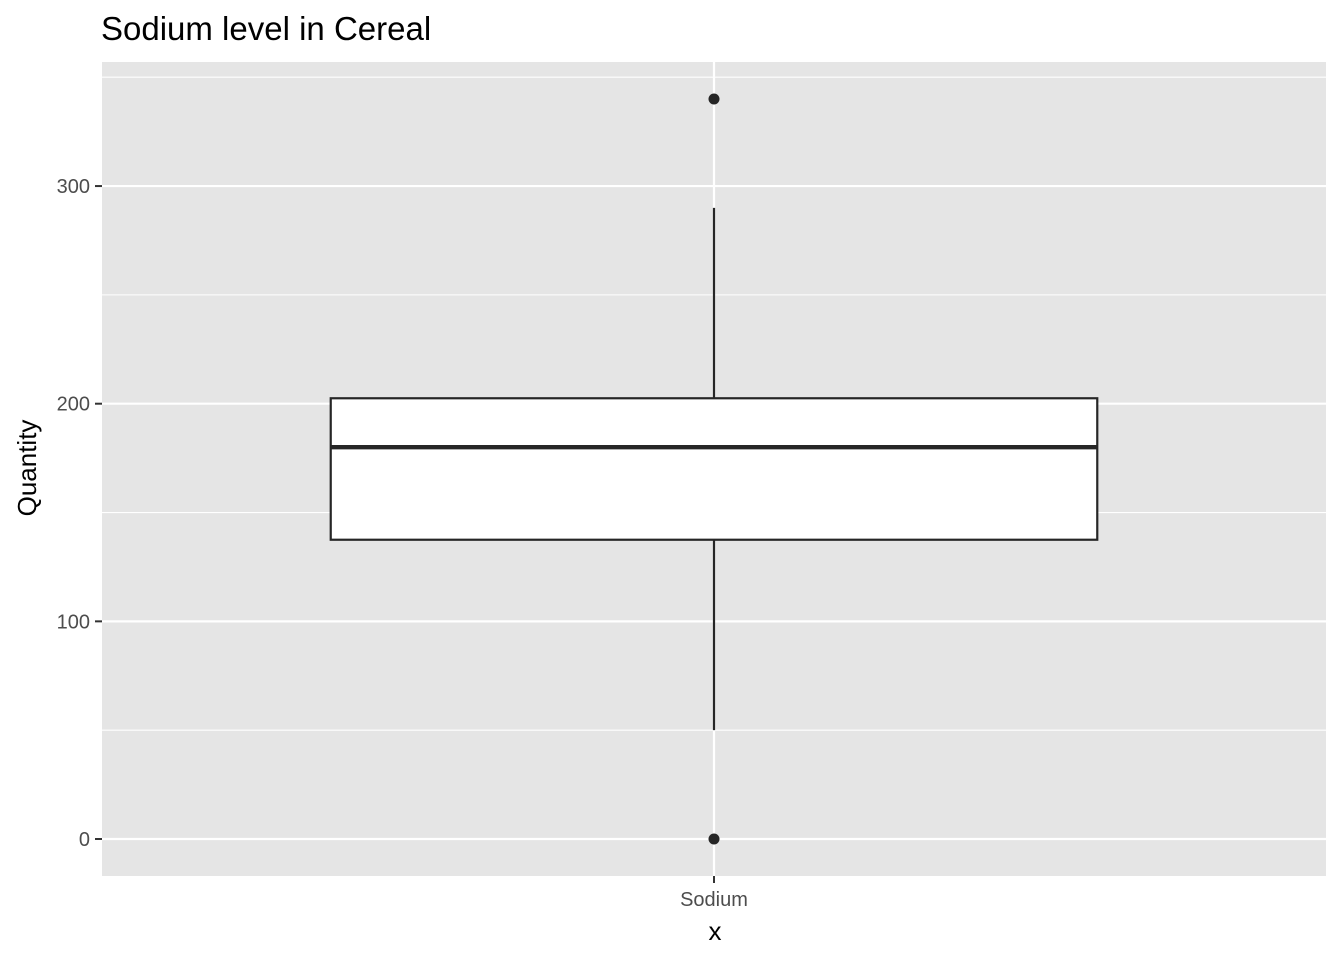 This screenshot has width=1344, height=960. I want to click on chart-title: Sodium level in Cereal, so click(266, 28).